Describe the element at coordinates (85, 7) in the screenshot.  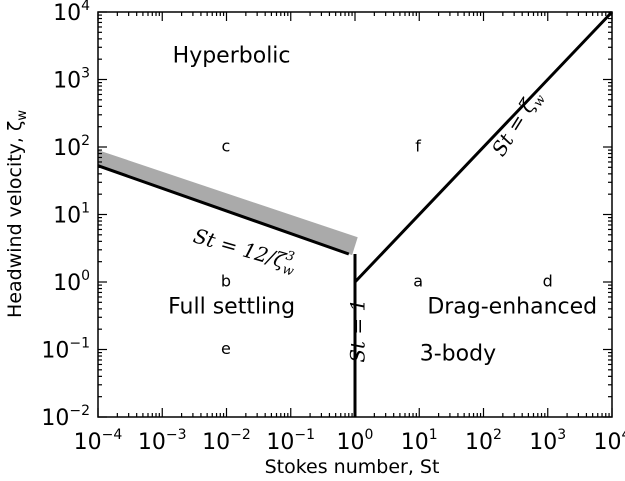
I see `y-tick-label-exp: 4` at that location.